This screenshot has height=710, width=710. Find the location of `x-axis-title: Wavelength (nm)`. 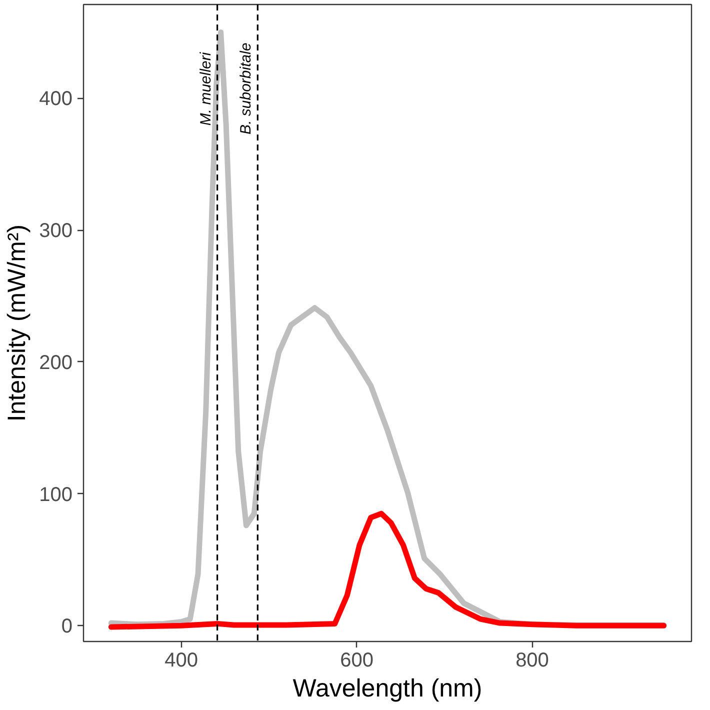

x-axis-title: Wavelength (nm) is located at coordinates (387, 688).